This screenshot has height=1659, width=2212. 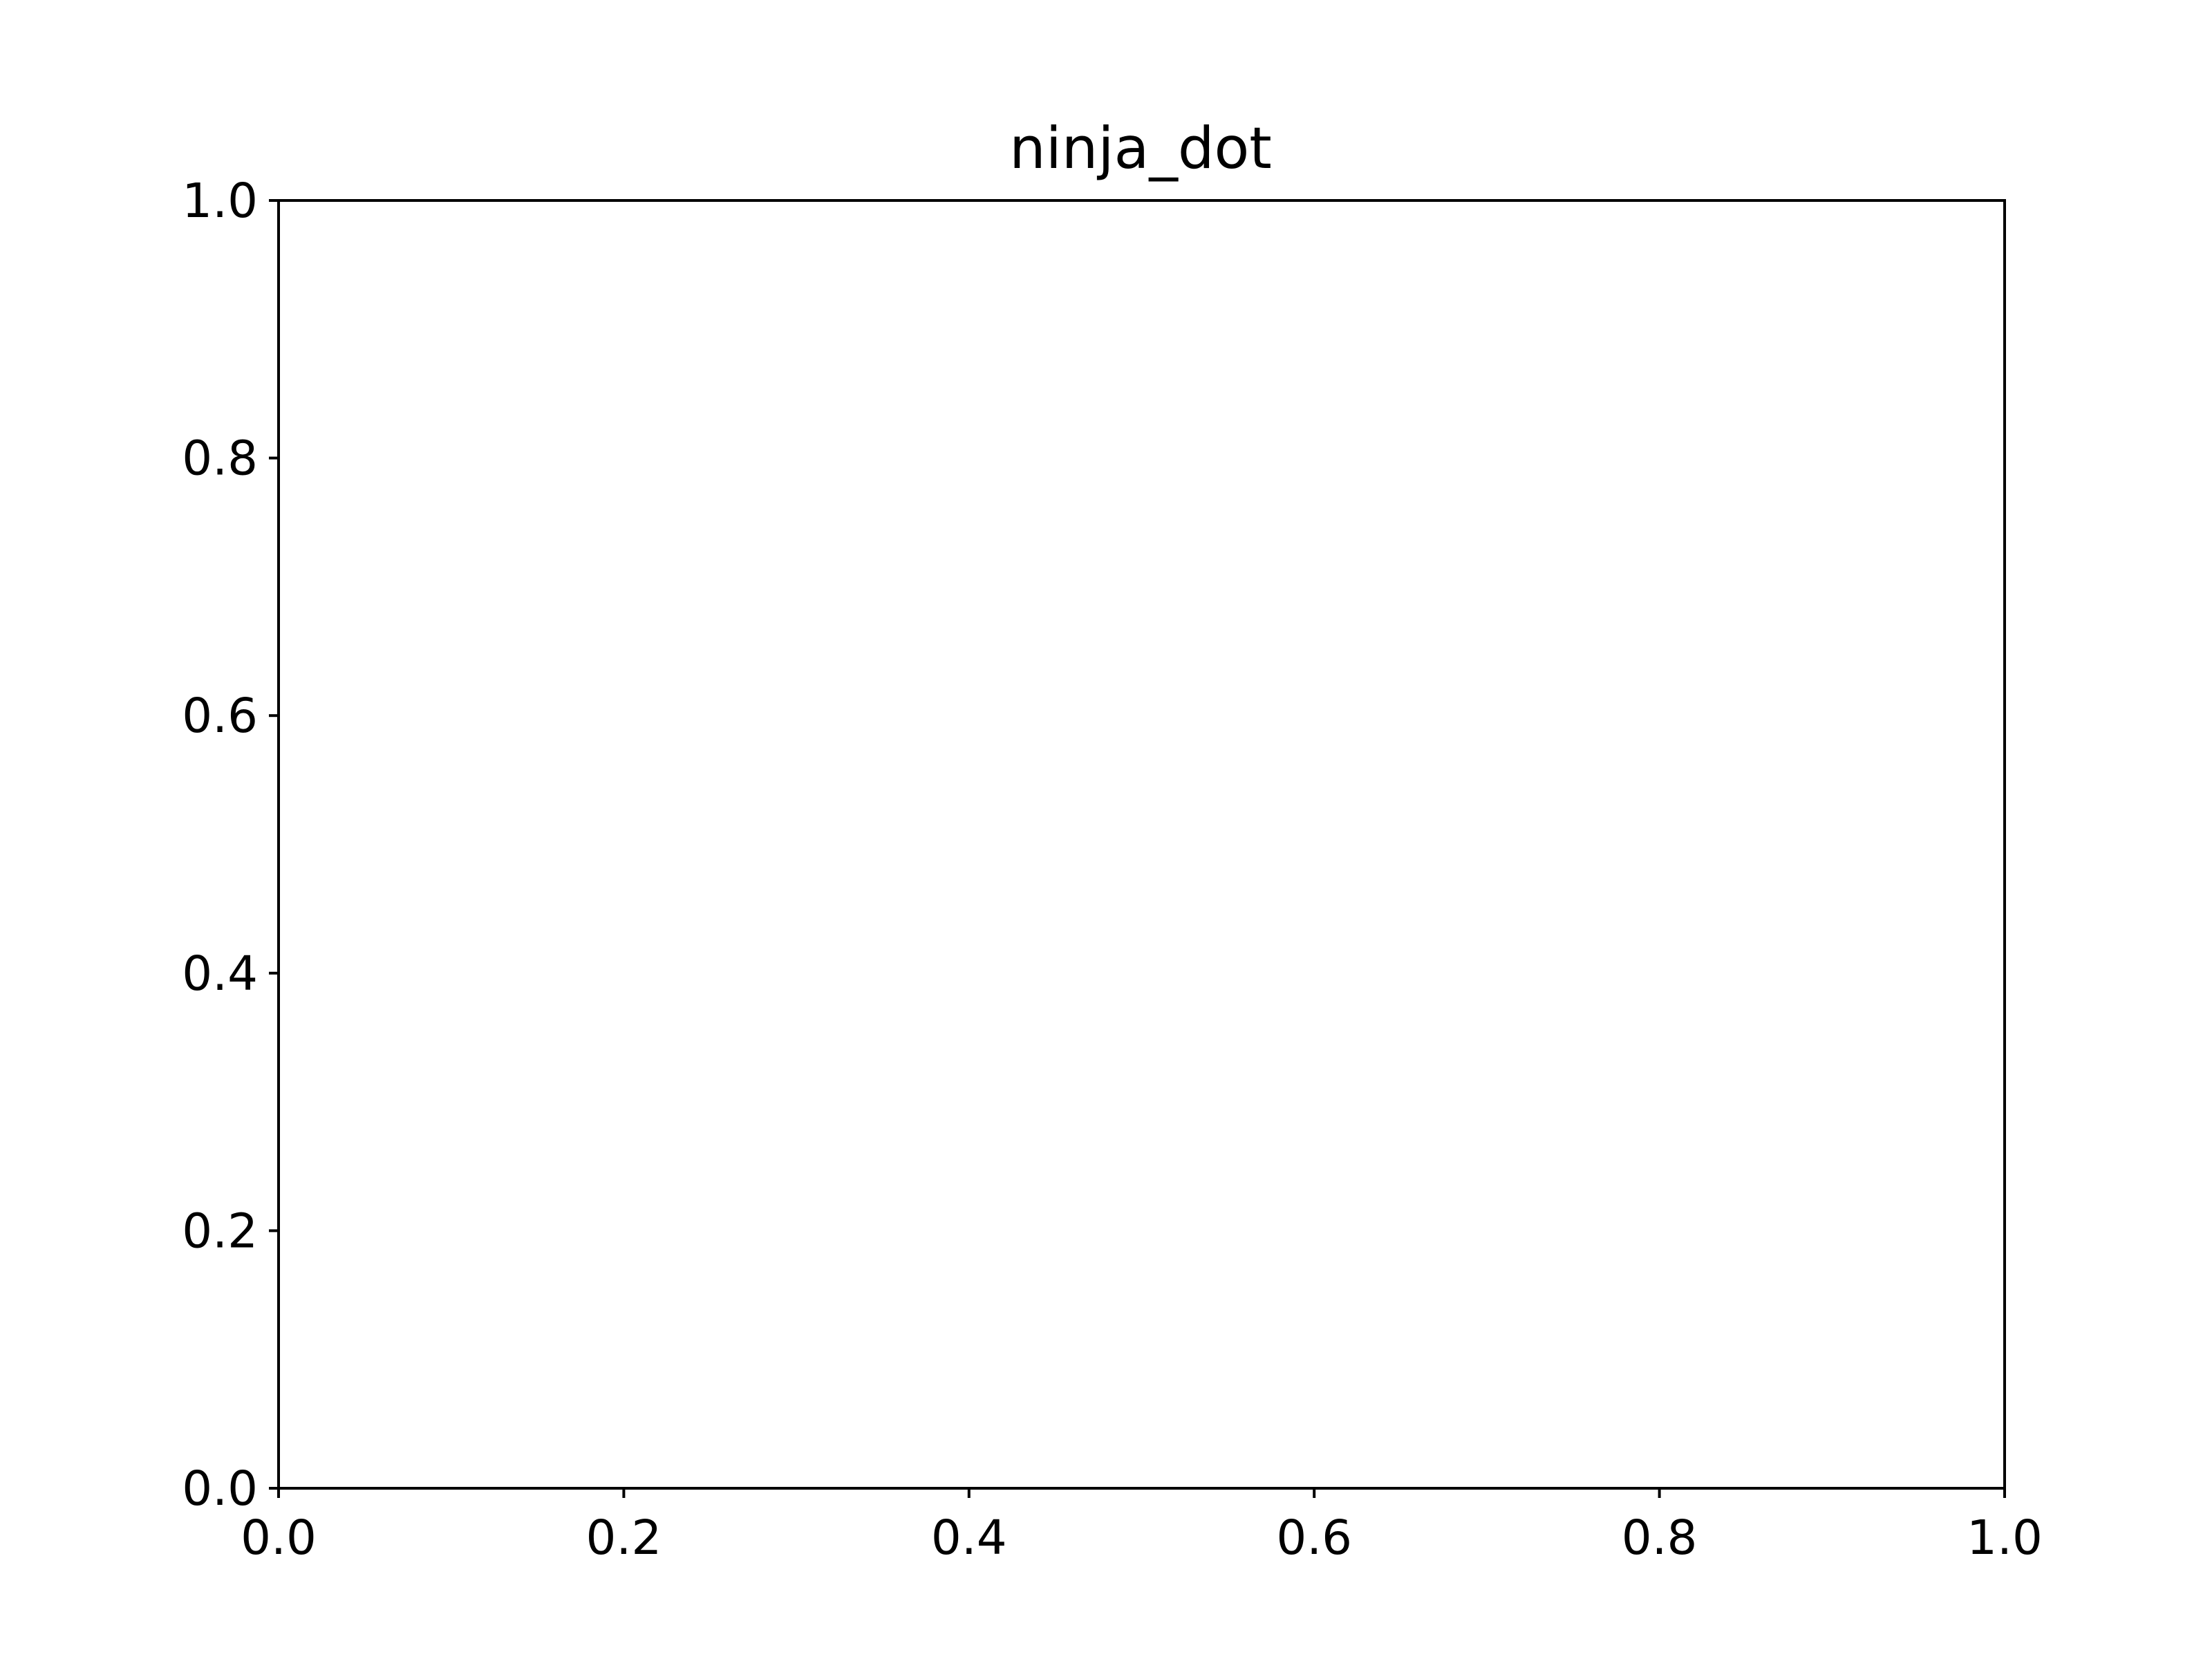 What do you see at coordinates (220, 201) in the screenshot?
I see `y-tick-label: 1.0` at bounding box center [220, 201].